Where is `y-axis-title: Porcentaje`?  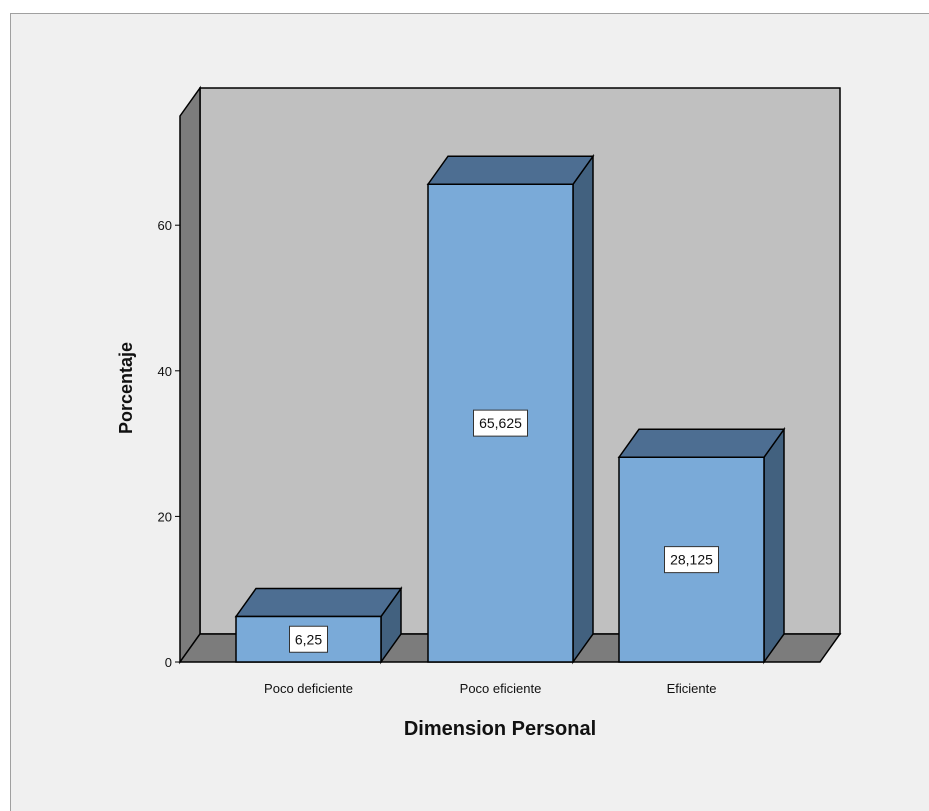
y-axis-title: Porcentaje is located at coordinates (126, 388).